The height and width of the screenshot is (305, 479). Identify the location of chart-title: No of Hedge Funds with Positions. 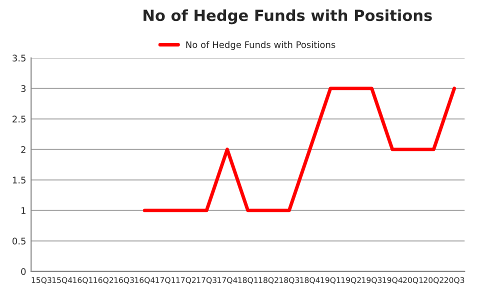
(288, 16).